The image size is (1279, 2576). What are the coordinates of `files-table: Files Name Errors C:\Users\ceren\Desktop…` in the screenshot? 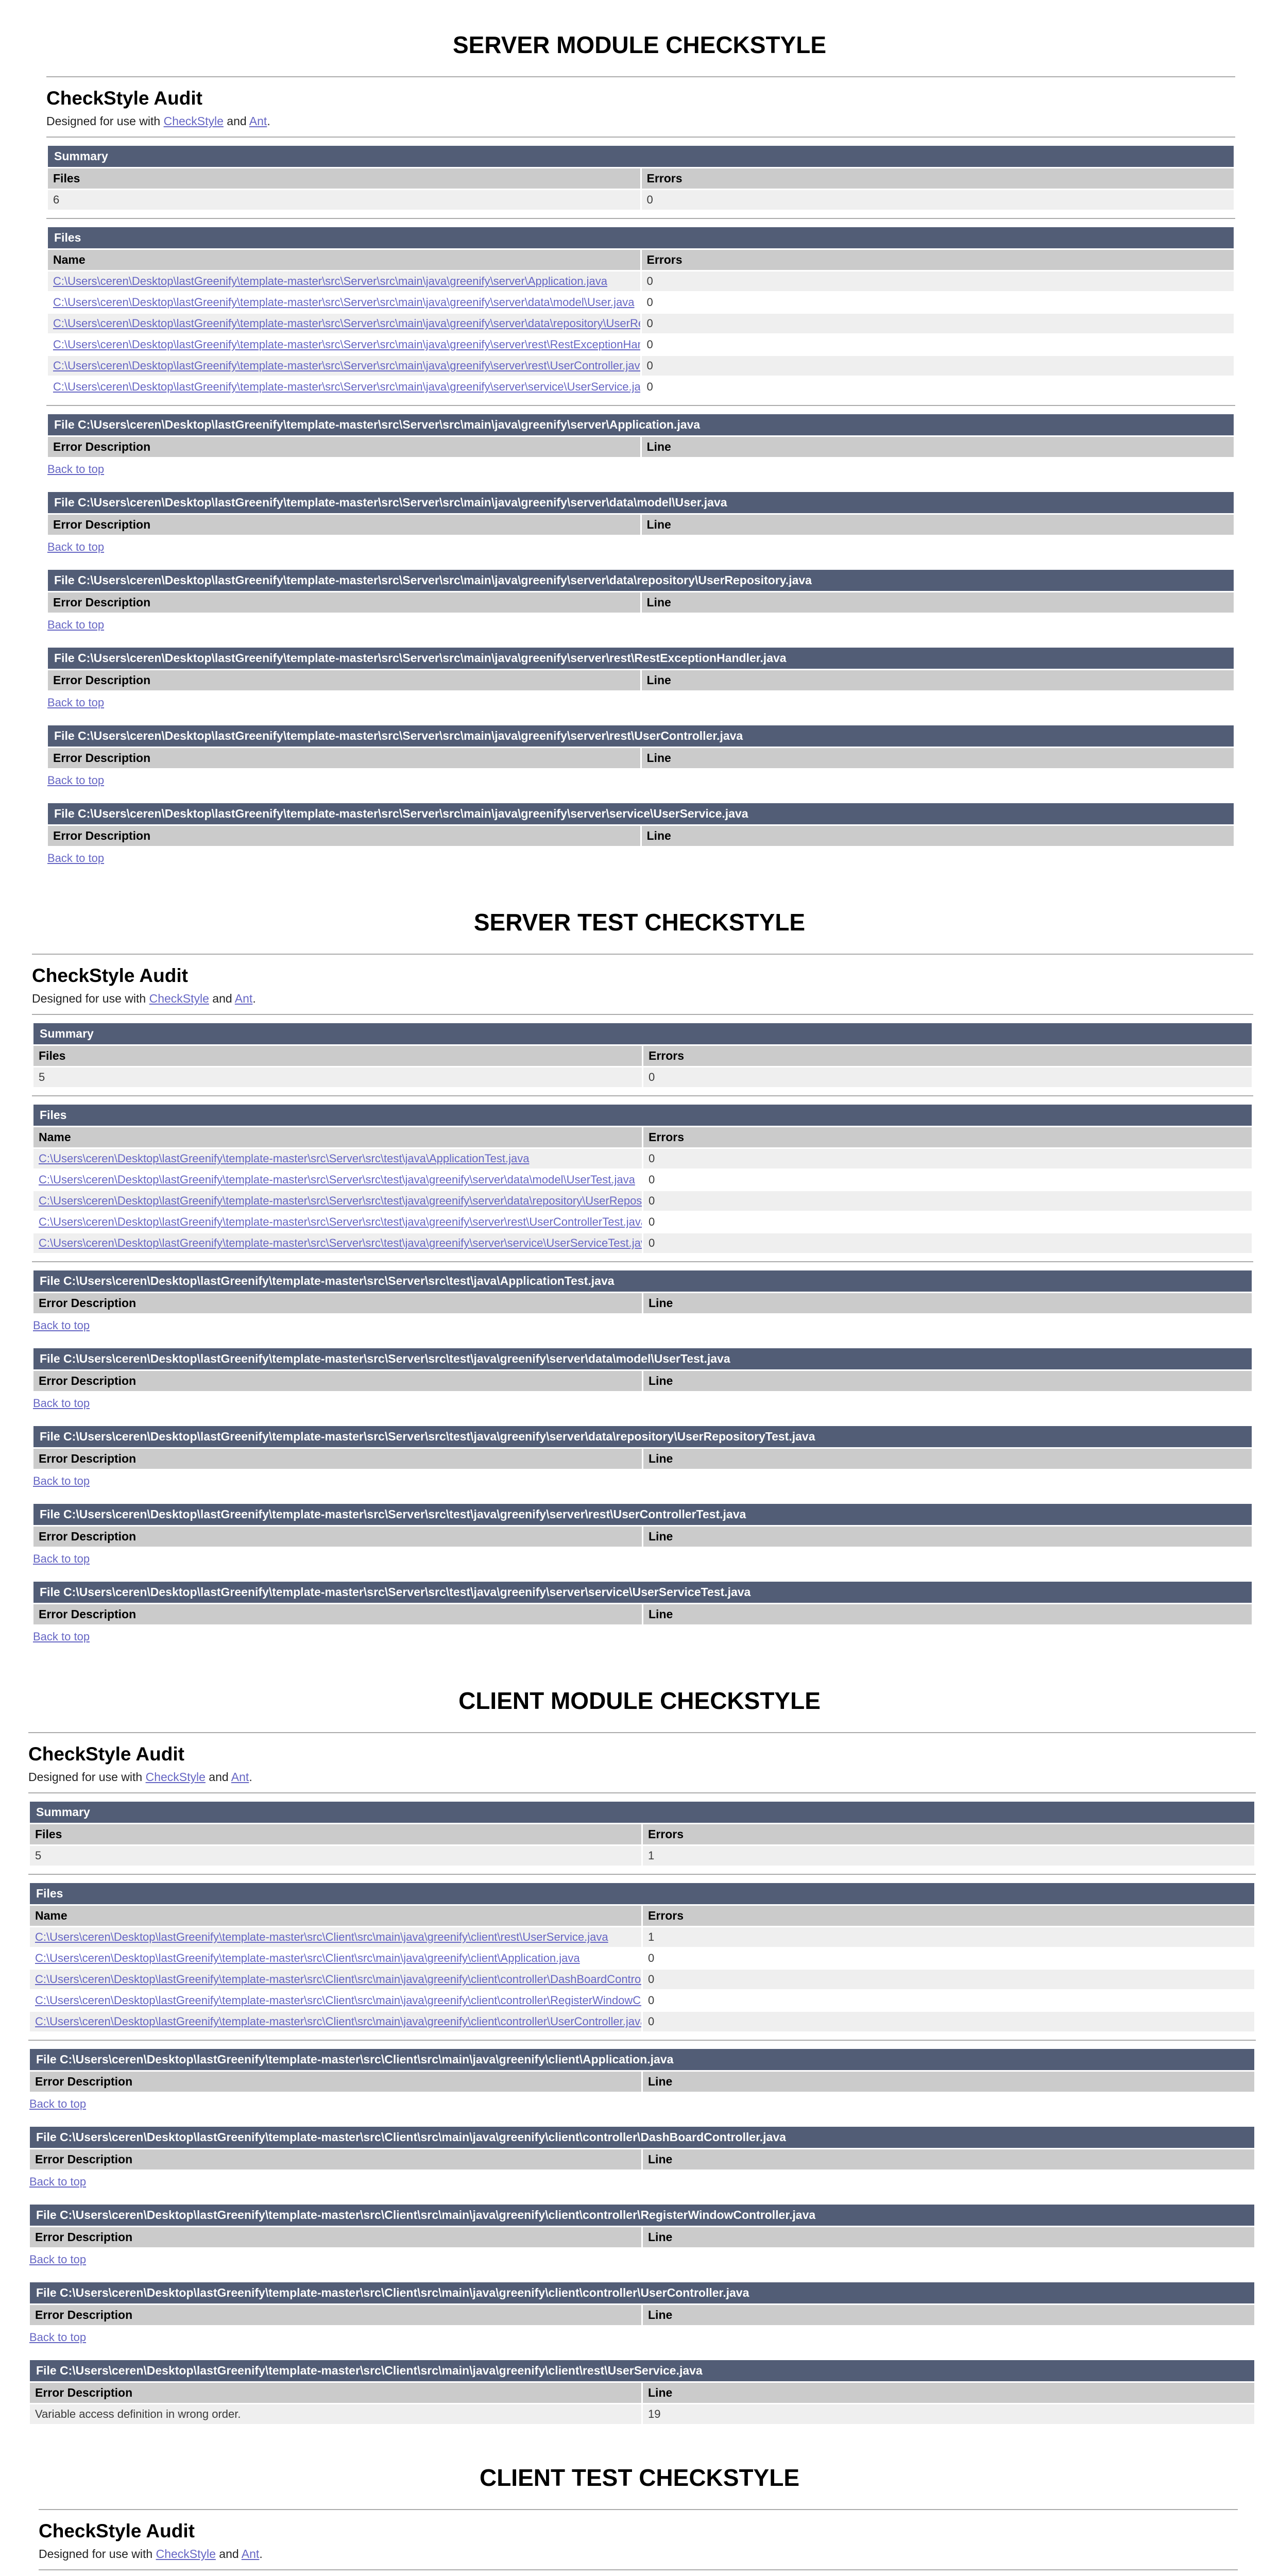 It's located at (642, 1957).